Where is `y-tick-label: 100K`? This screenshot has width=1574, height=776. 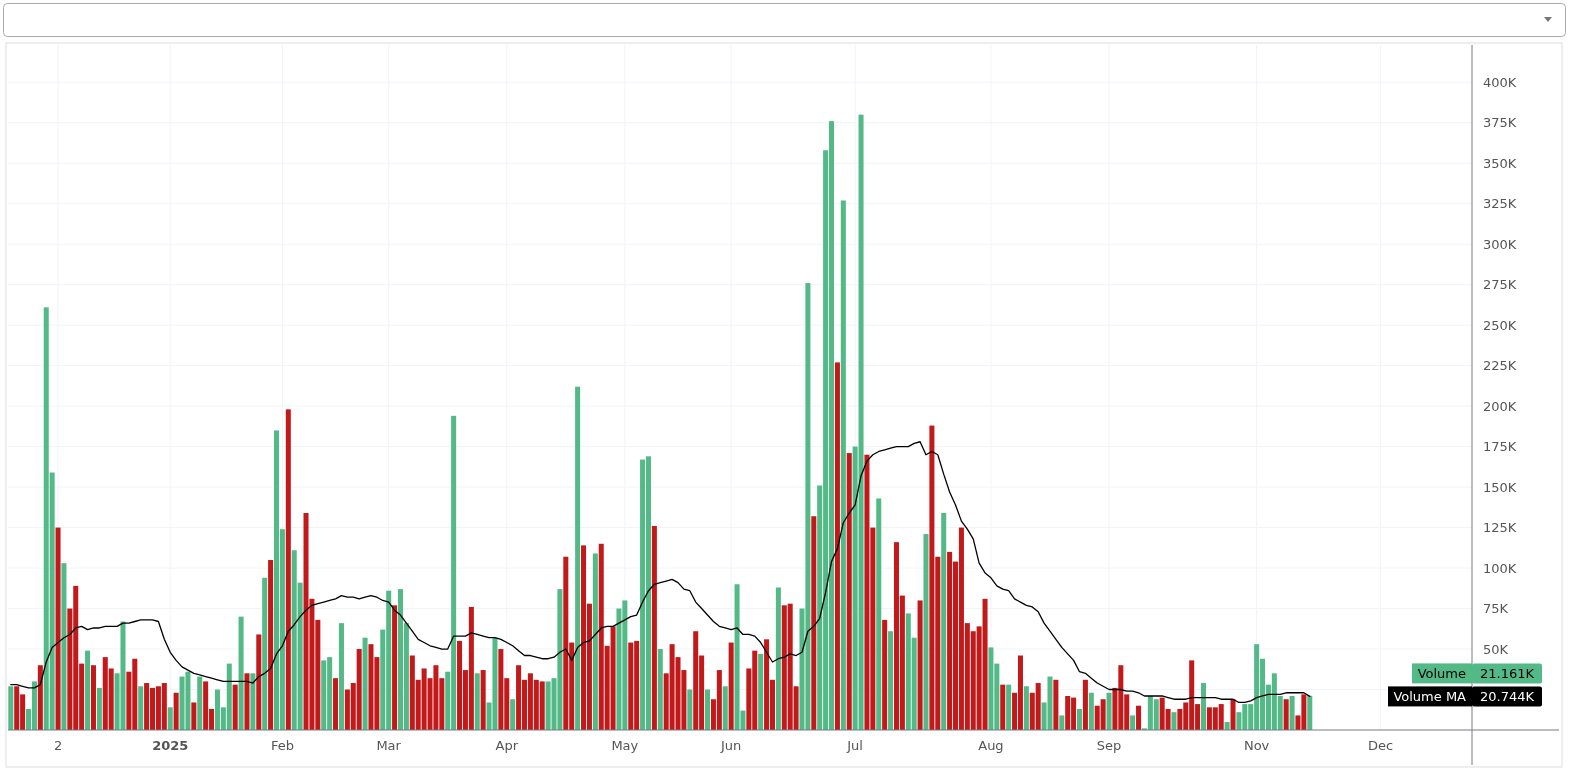
y-tick-label: 100K is located at coordinates (1500, 568).